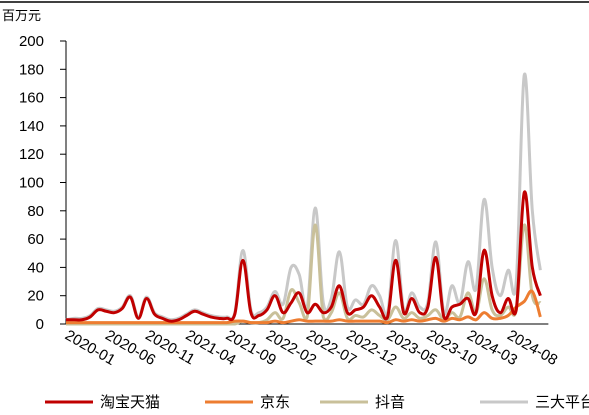  I want to click on legend-label: 抖音, so click(390, 402).